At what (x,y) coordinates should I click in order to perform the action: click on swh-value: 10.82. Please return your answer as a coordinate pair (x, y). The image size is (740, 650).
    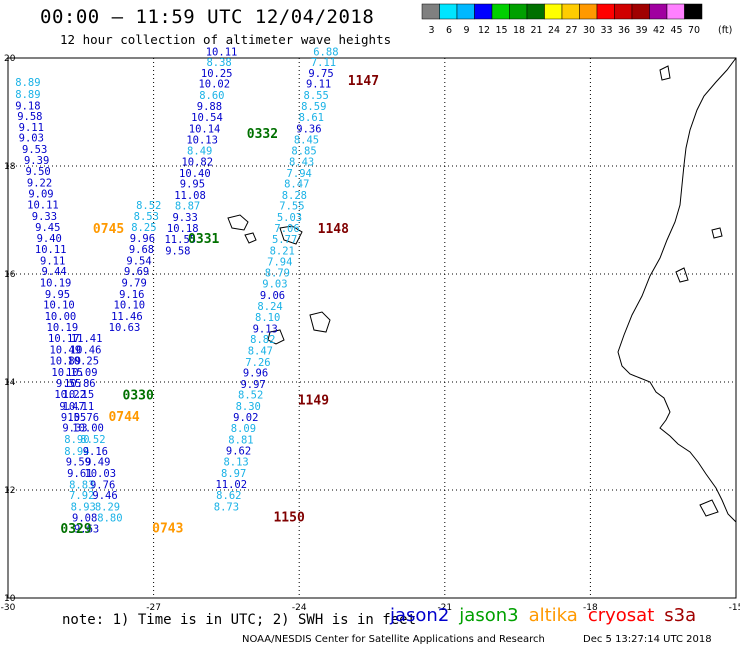
    Looking at the image, I should click on (197, 162).